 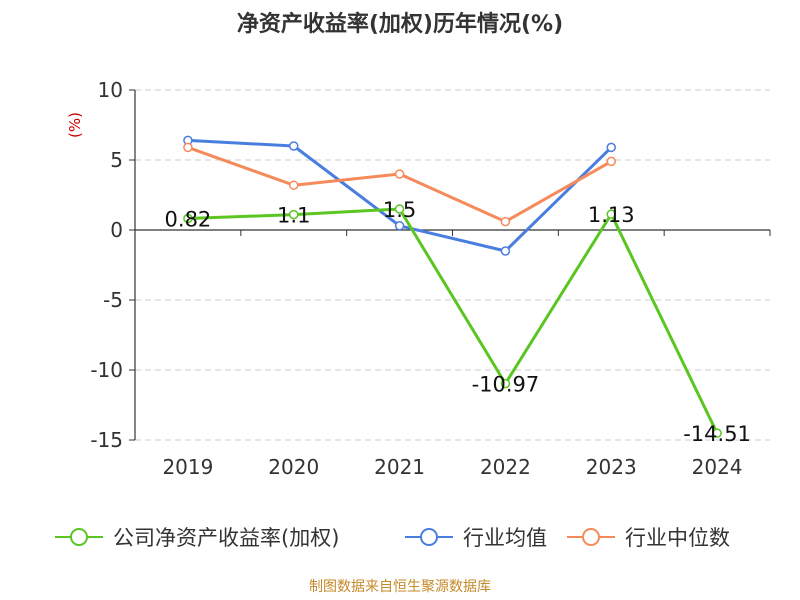 I want to click on data-label: 1.5, so click(x=399, y=210).